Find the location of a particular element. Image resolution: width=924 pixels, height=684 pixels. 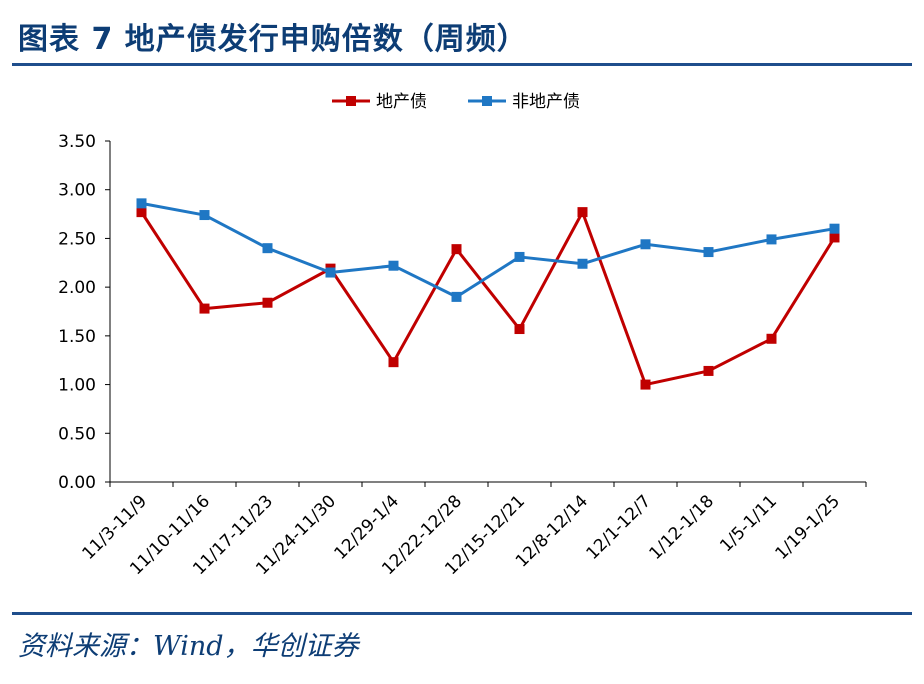

y-tick-label: 2.00 is located at coordinates (77, 288).